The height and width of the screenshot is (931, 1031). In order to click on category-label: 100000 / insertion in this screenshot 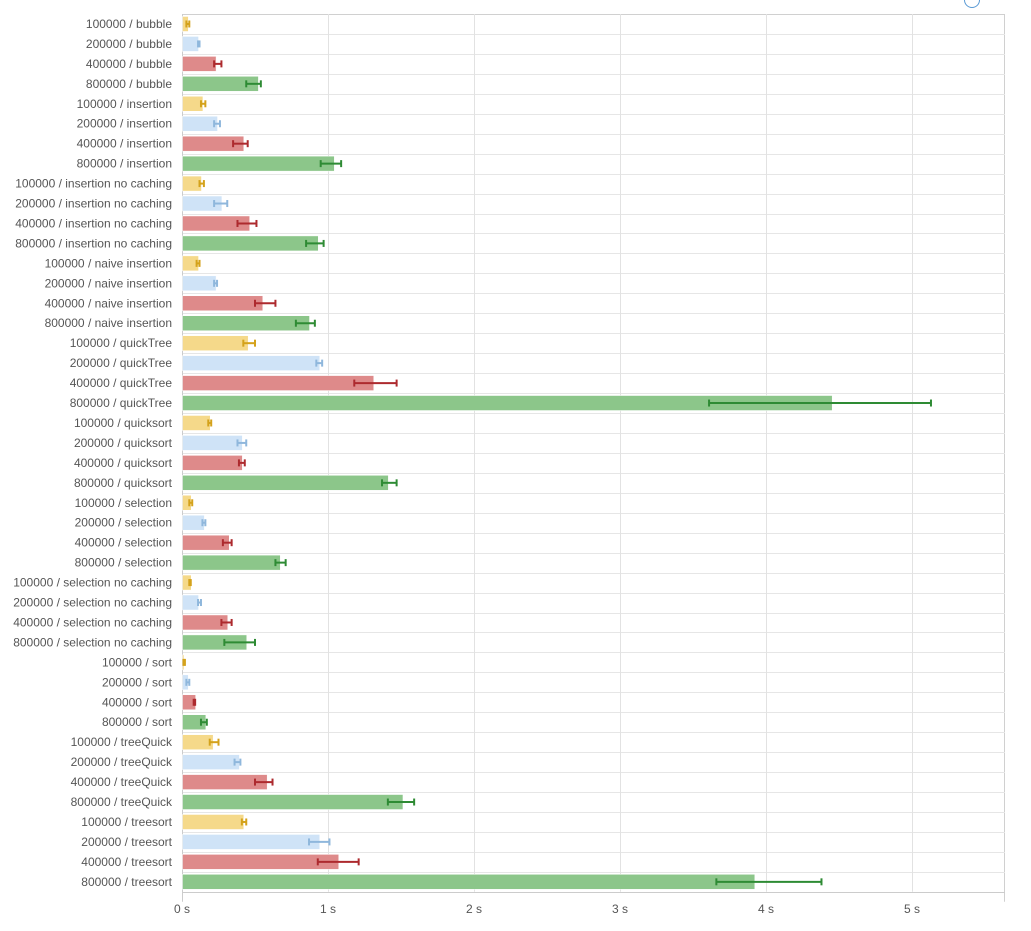, I will do `click(124, 104)`.